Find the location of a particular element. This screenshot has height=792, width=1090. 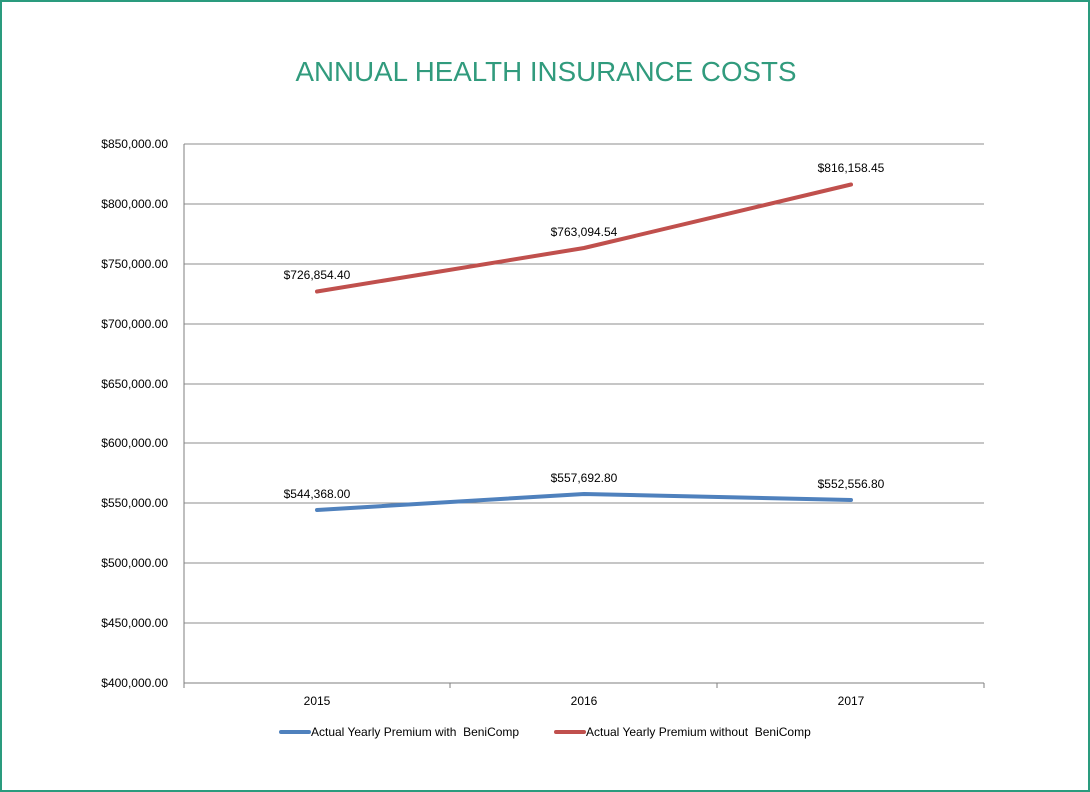

svg-text:Actual Yearly Premium without: Actual Yearly Premium without BeniComp is located at coordinates (698, 732).